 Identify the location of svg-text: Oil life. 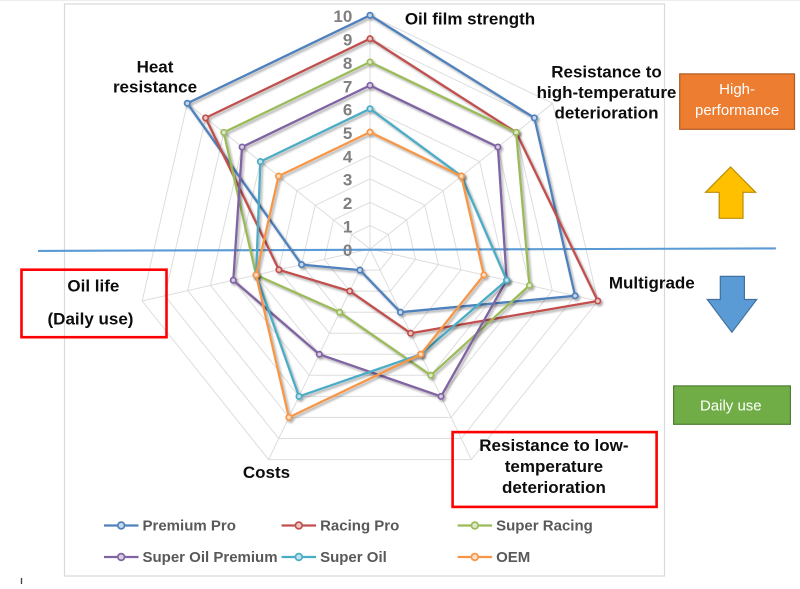
(93, 285).